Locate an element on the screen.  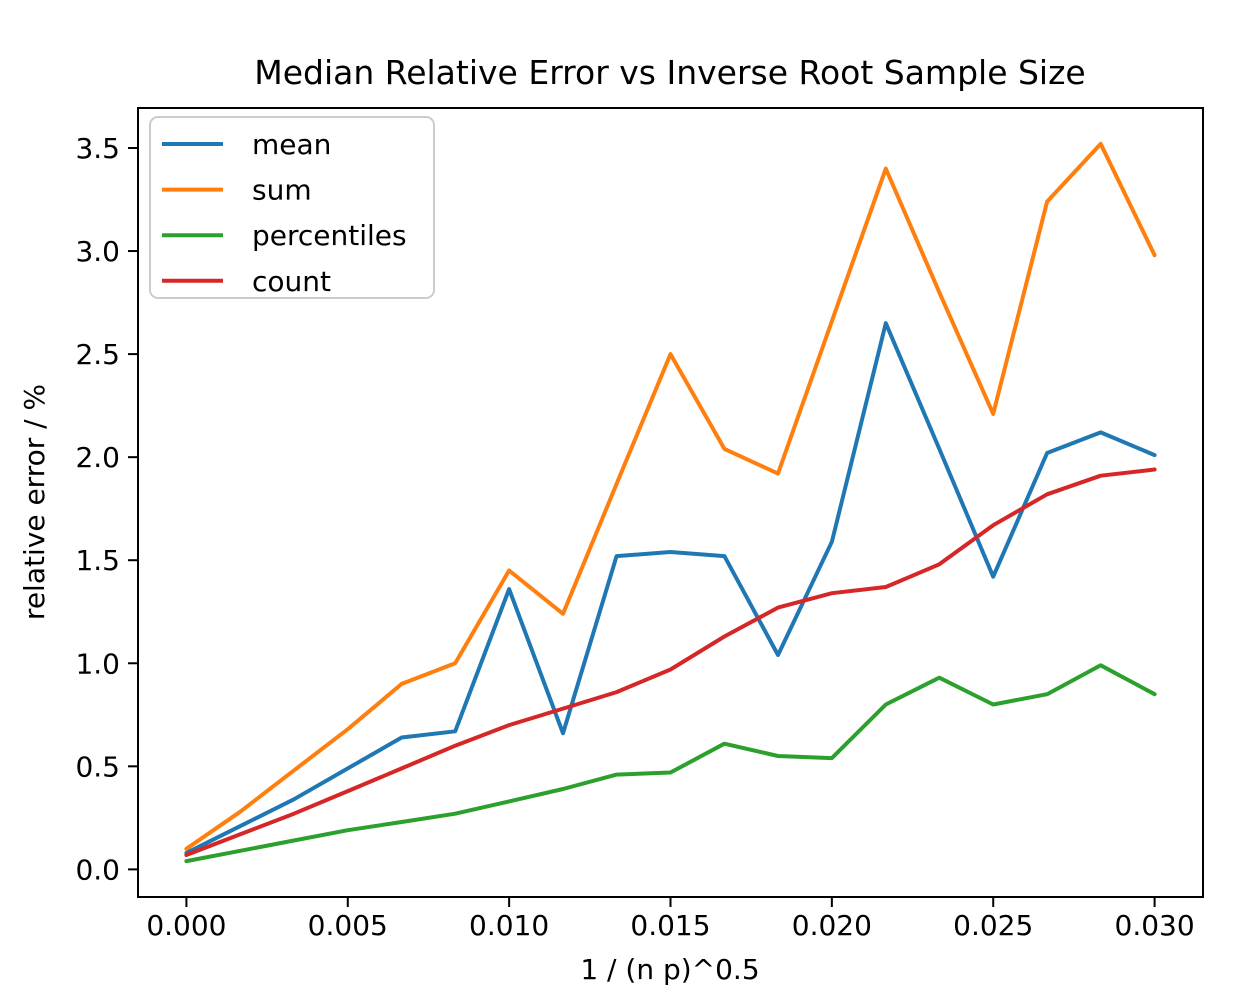
legend-item-percentiles: percentiles is located at coordinates (284, 235).